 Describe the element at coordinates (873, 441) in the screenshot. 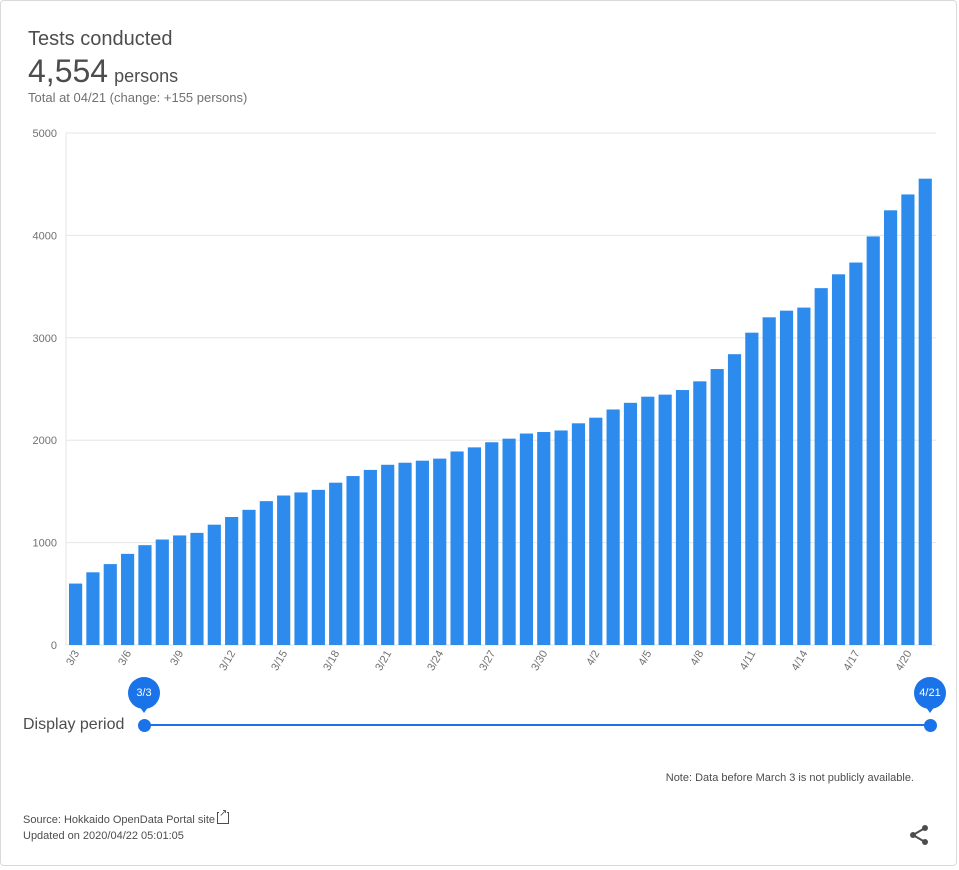

I see `bar-4/18` at that location.